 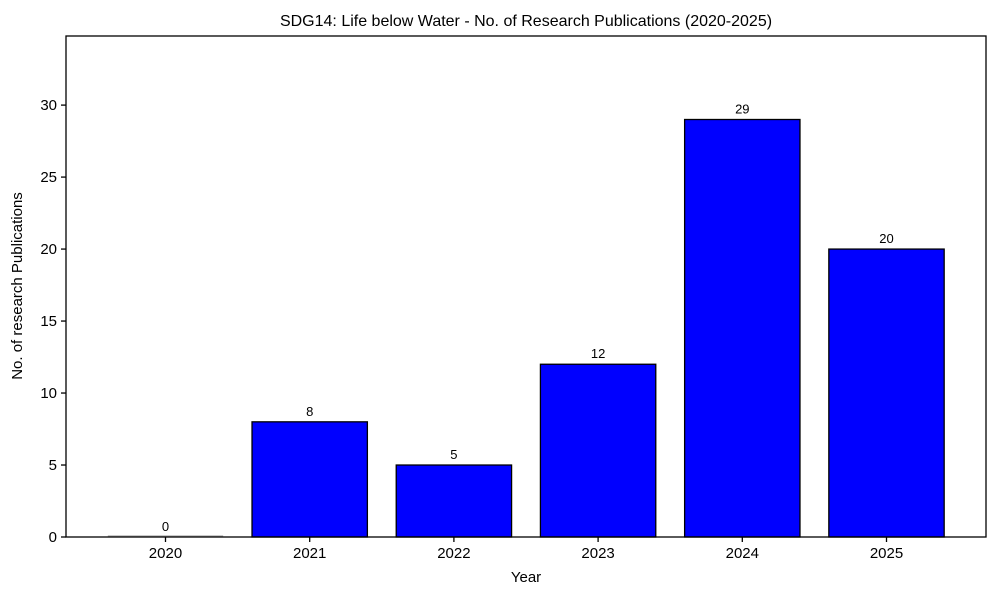 I want to click on x-tick-label: 2020, so click(x=165, y=553).